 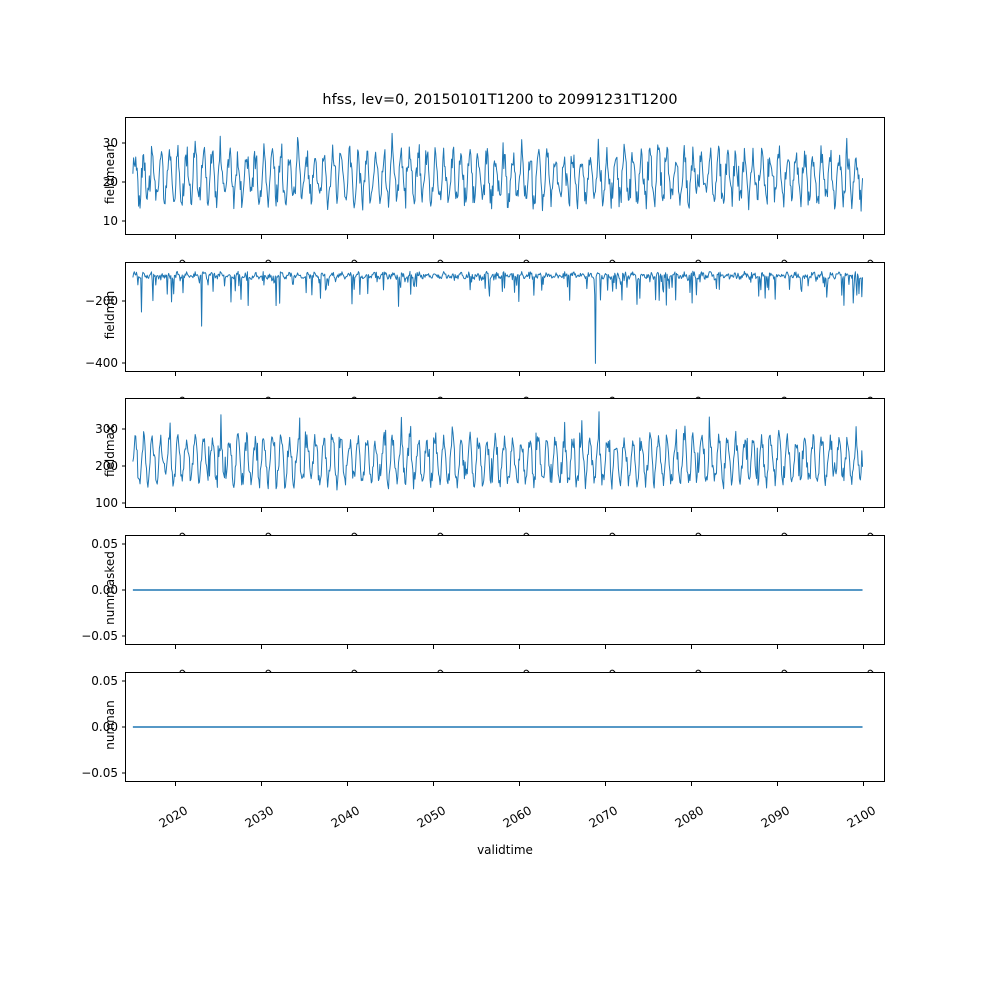 What do you see at coordinates (498, 172) in the screenshot?
I see `series-fieldmean` at bounding box center [498, 172].